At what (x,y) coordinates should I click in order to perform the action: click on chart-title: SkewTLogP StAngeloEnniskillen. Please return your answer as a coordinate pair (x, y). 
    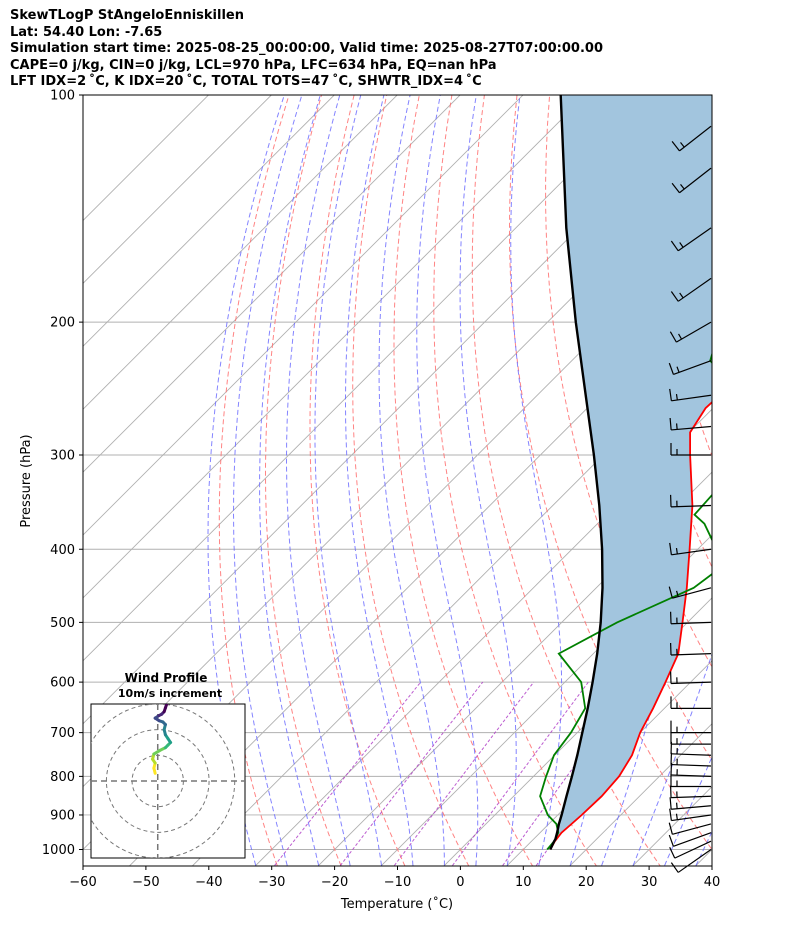
    Looking at the image, I should click on (127, 15).